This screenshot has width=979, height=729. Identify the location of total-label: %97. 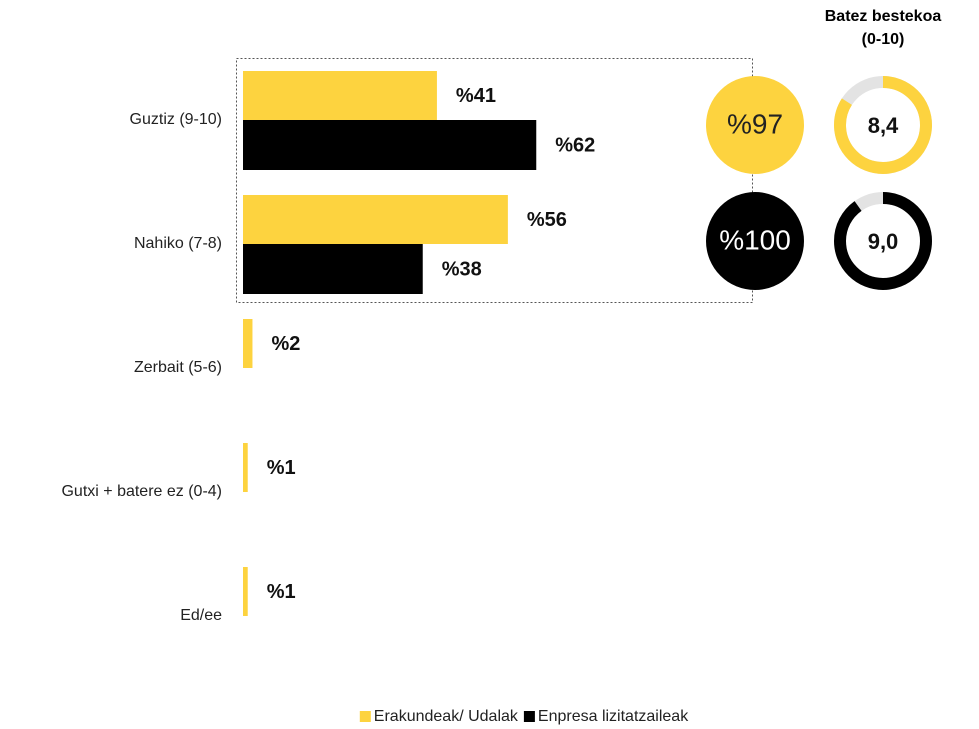
(755, 123).